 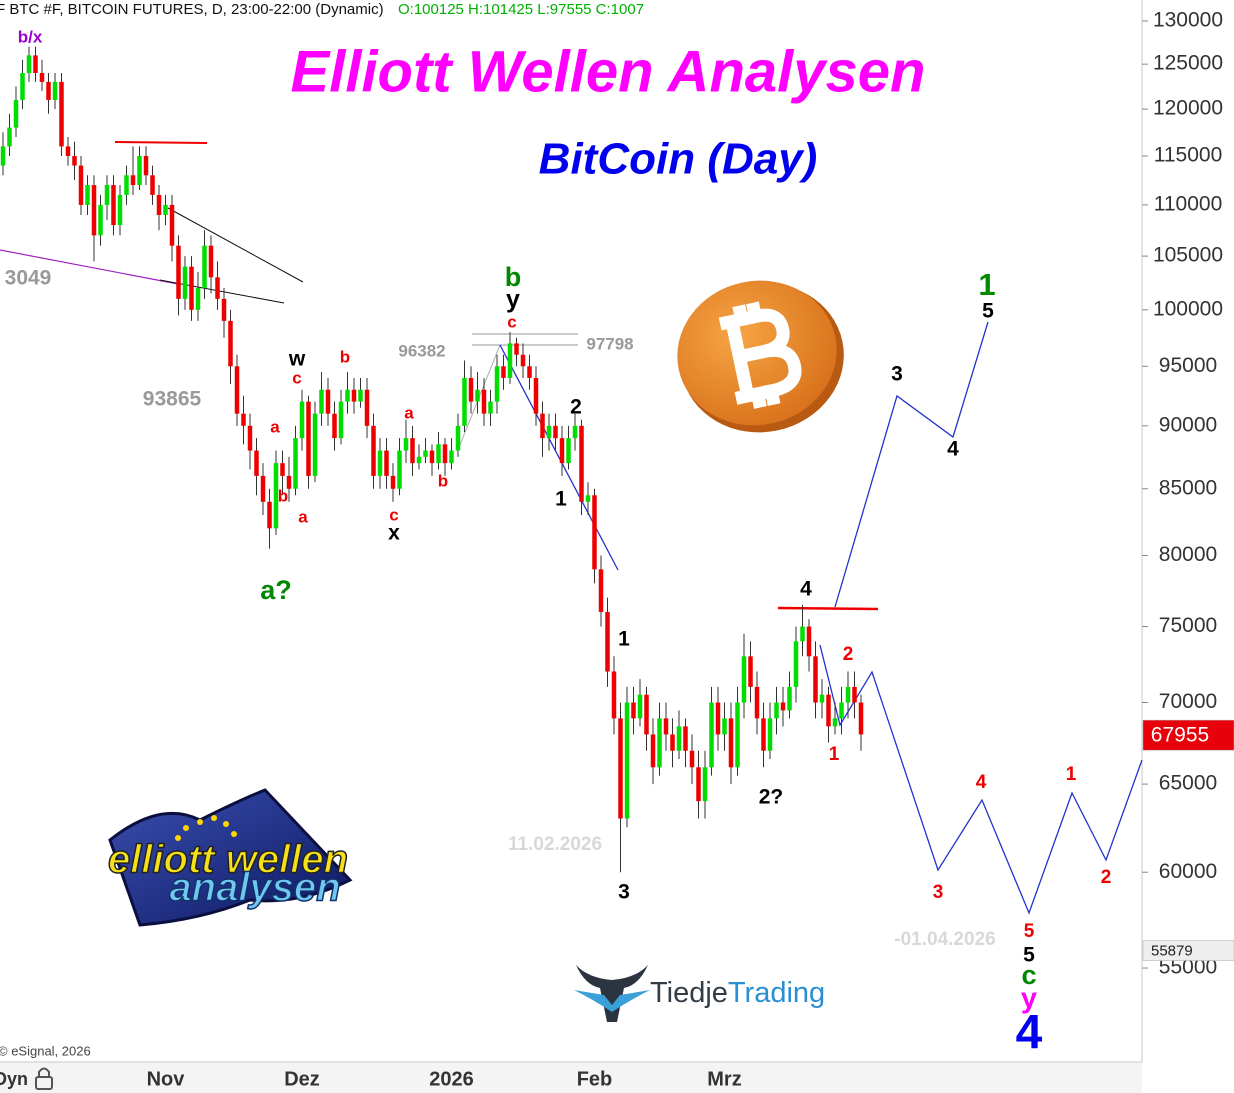 What do you see at coordinates (1180, 735) in the screenshot?
I see `price-tag-label: 67955` at bounding box center [1180, 735].